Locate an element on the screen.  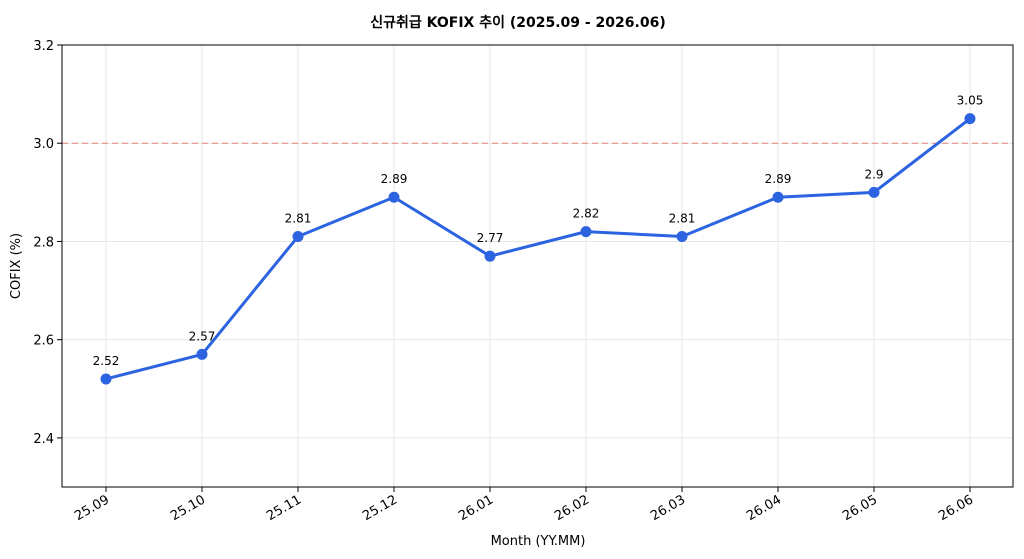
x-tick-label: 26.04 is located at coordinates (764, 508).